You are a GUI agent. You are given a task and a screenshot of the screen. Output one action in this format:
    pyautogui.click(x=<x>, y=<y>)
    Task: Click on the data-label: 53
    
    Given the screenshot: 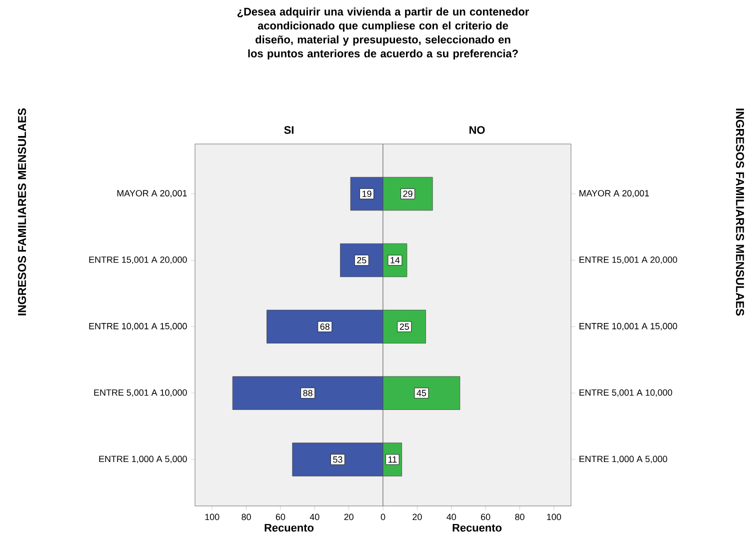 What is the action you would take?
    pyautogui.click(x=337, y=459)
    